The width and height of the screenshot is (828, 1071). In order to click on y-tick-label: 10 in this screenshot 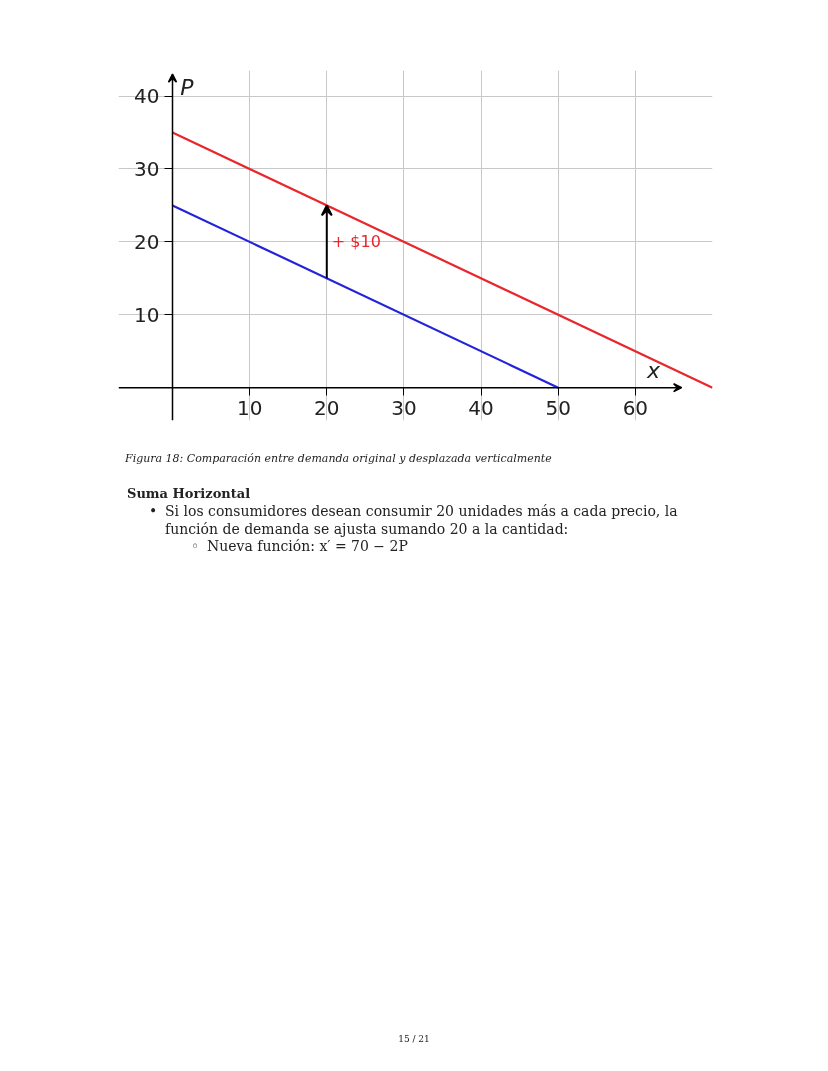, I will do `click(147, 314)`.